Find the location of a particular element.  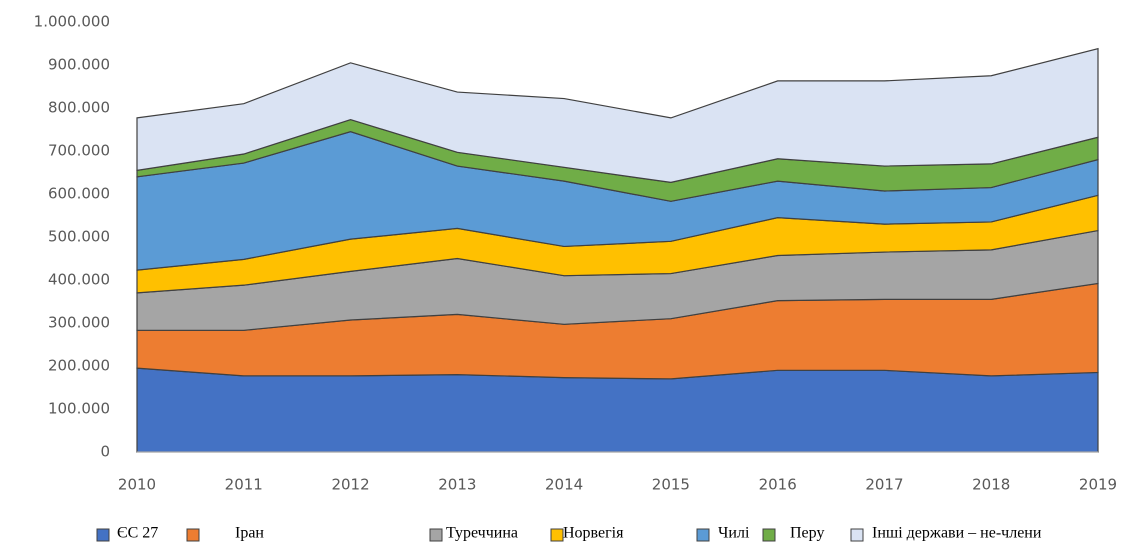

y-tick-label: 700.000 is located at coordinates (79, 151).